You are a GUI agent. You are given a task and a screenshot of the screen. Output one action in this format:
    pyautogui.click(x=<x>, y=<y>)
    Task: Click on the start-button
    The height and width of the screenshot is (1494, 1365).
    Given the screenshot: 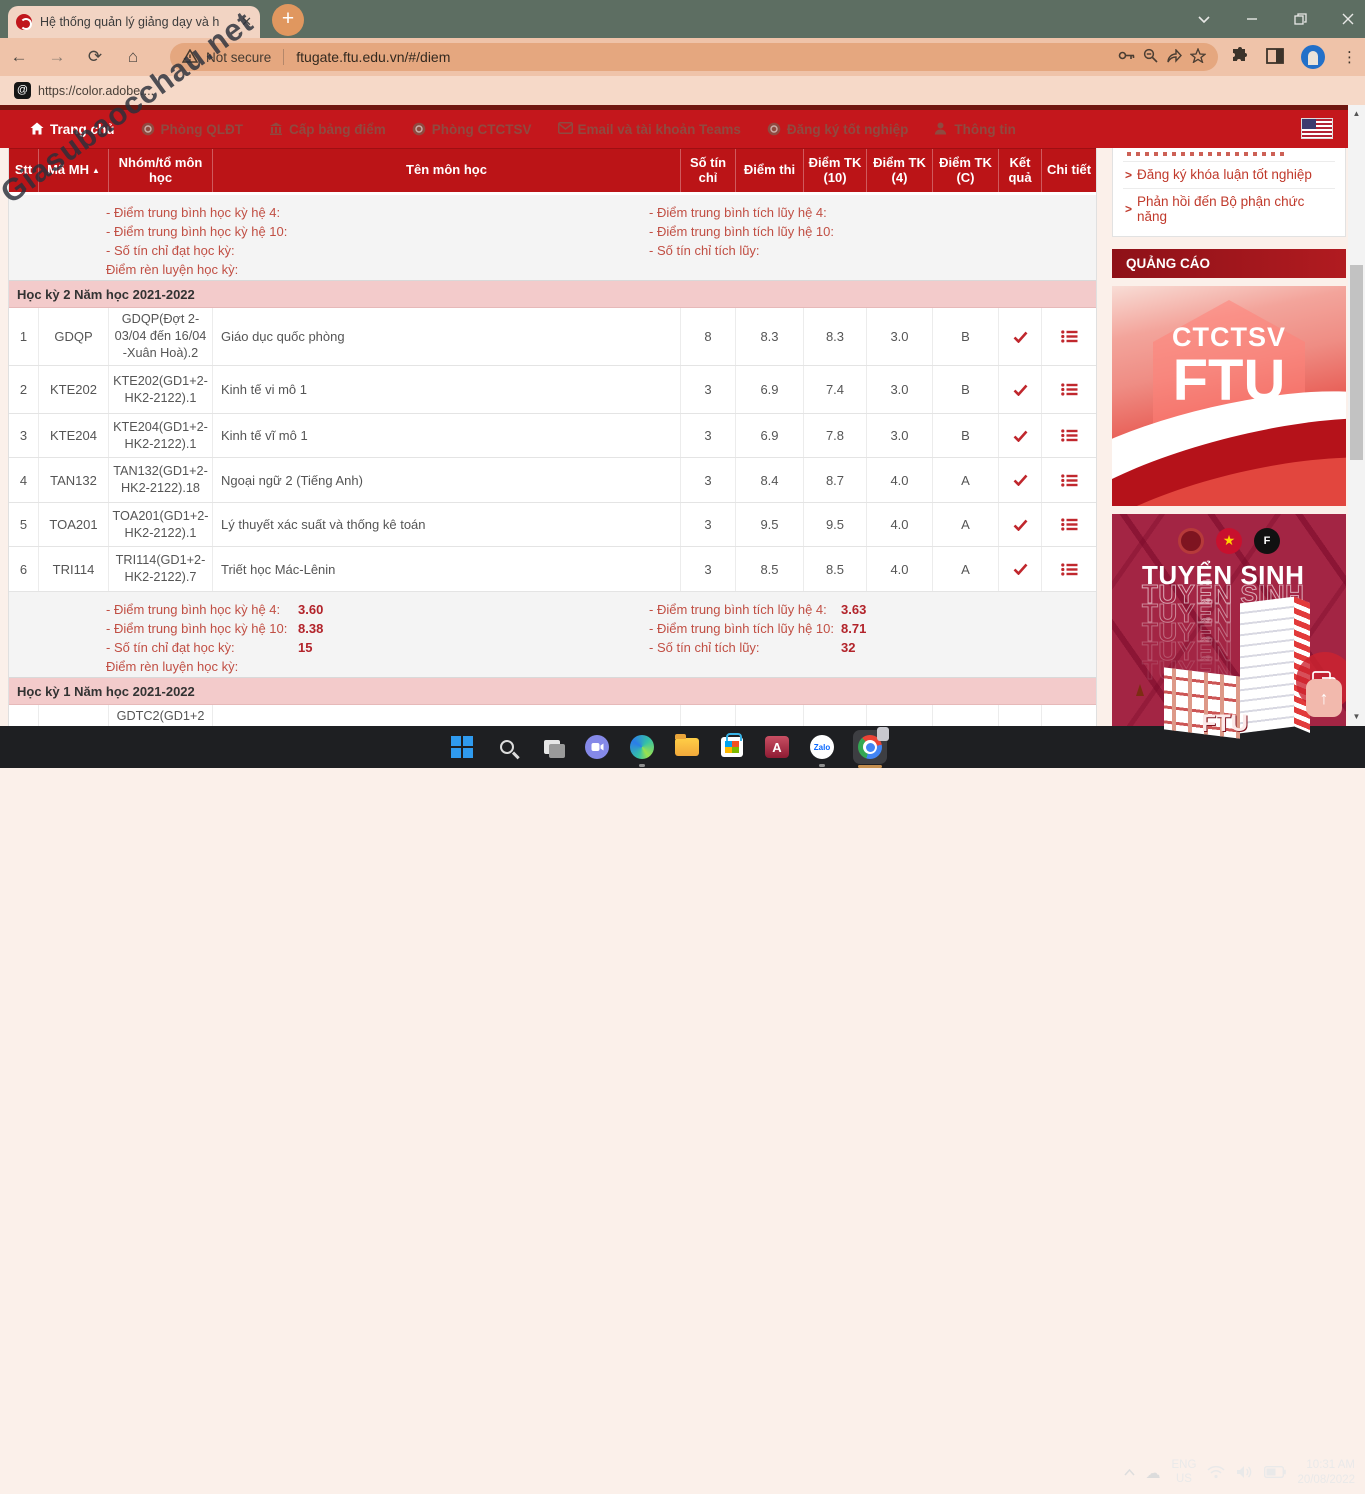 What is the action you would take?
    pyautogui.click(x=462, y=747)
    